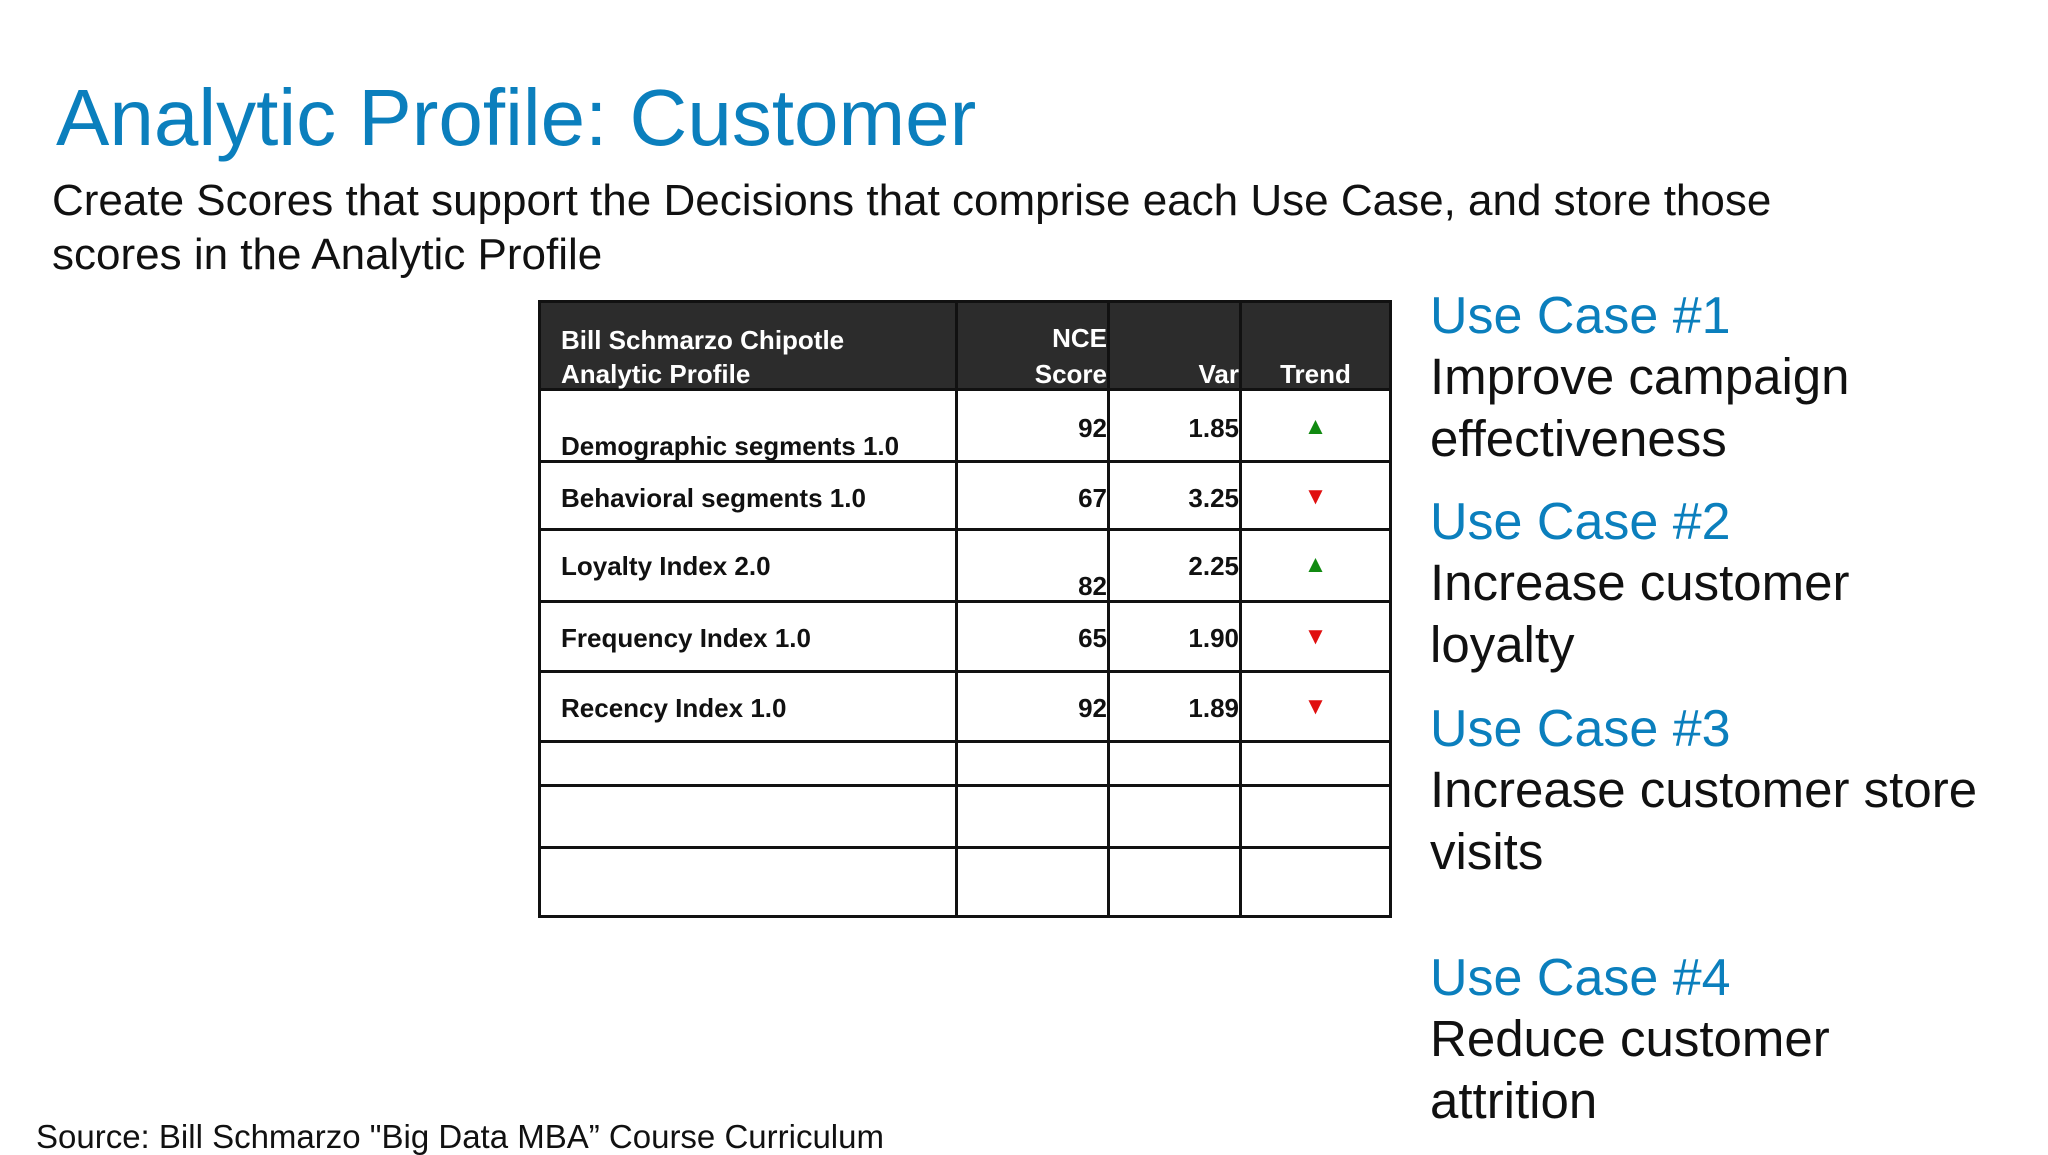 The width and height of the screenshot is (2048, 1155). I want to click on use-case-3-line1: Increase customer store, so click(1704, 789).